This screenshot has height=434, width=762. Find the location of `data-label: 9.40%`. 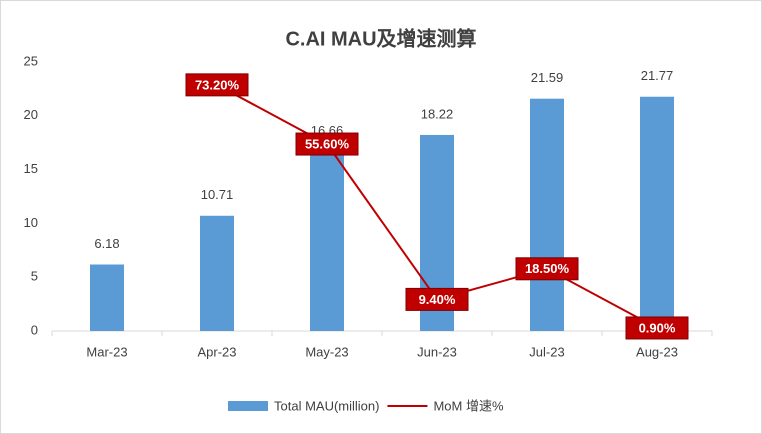

data-label: 9.40% is located at coordinates (437, 299).